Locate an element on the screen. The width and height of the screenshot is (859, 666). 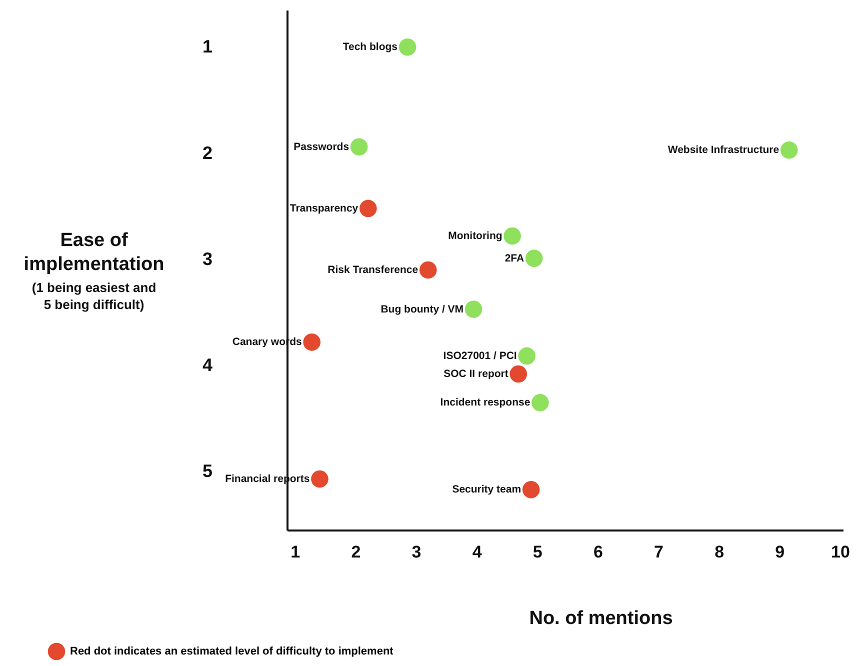
annotation: Tech blogs is located at coordinates (370, 47).